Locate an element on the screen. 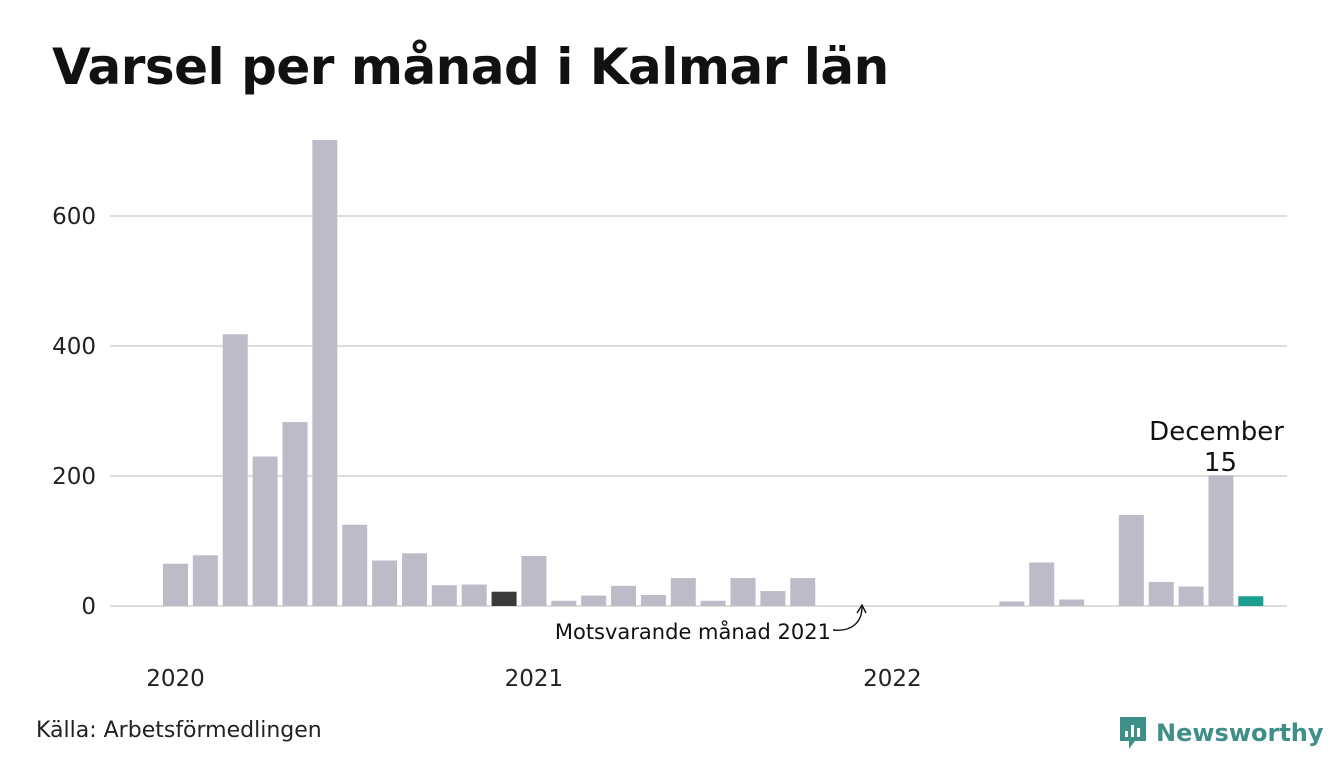 The image size is (1340, 780). x-tick-label: 2021 is located at coordinates (534, 679).